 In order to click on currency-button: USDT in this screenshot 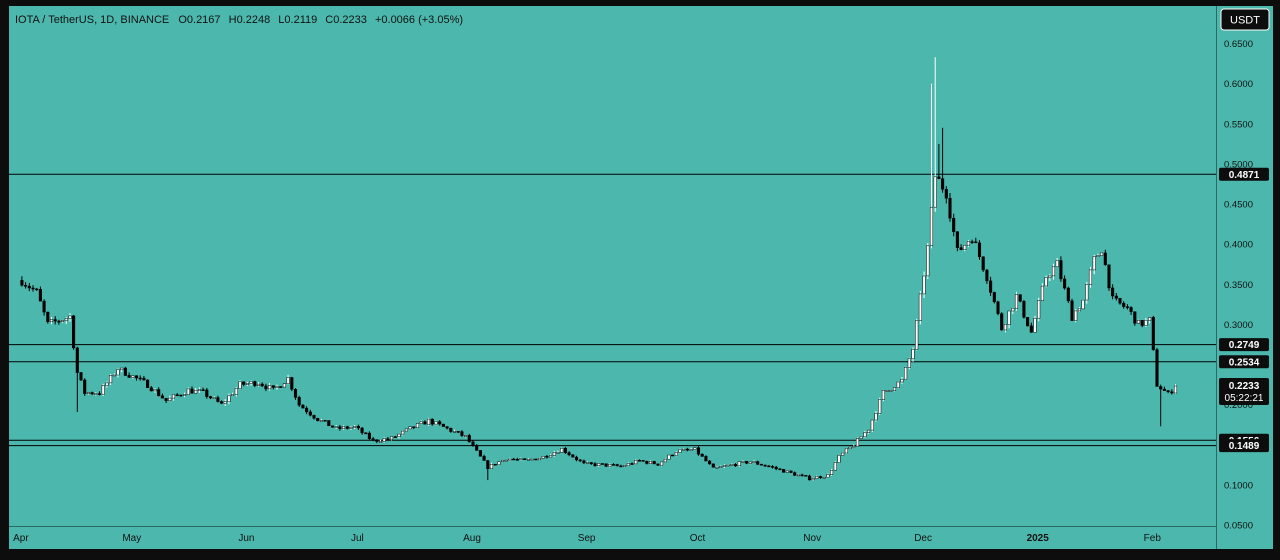, I will do `click(1245, 19)`.